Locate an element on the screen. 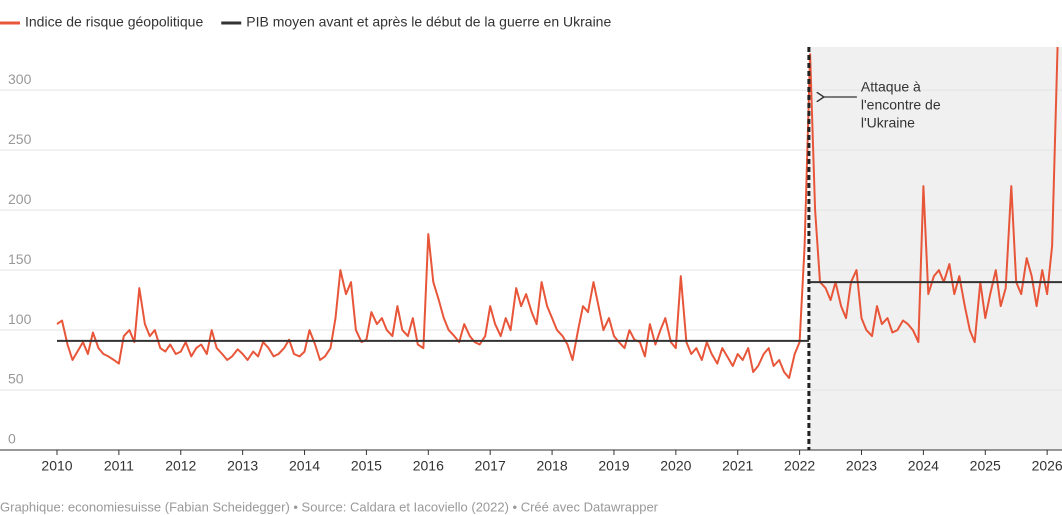 The height and width of the screenshot is (515, 1062). x-tick-label: 2026 is located at coordinates (1047, 466).